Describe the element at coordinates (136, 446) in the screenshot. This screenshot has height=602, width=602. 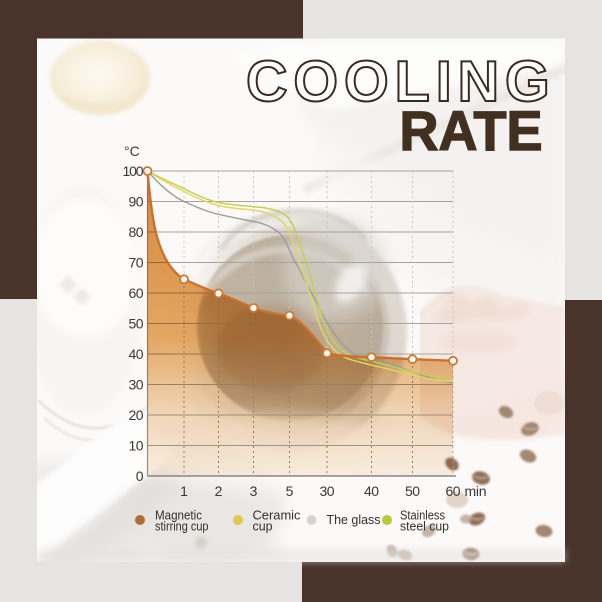
I see `svg-text: 10` at that location.